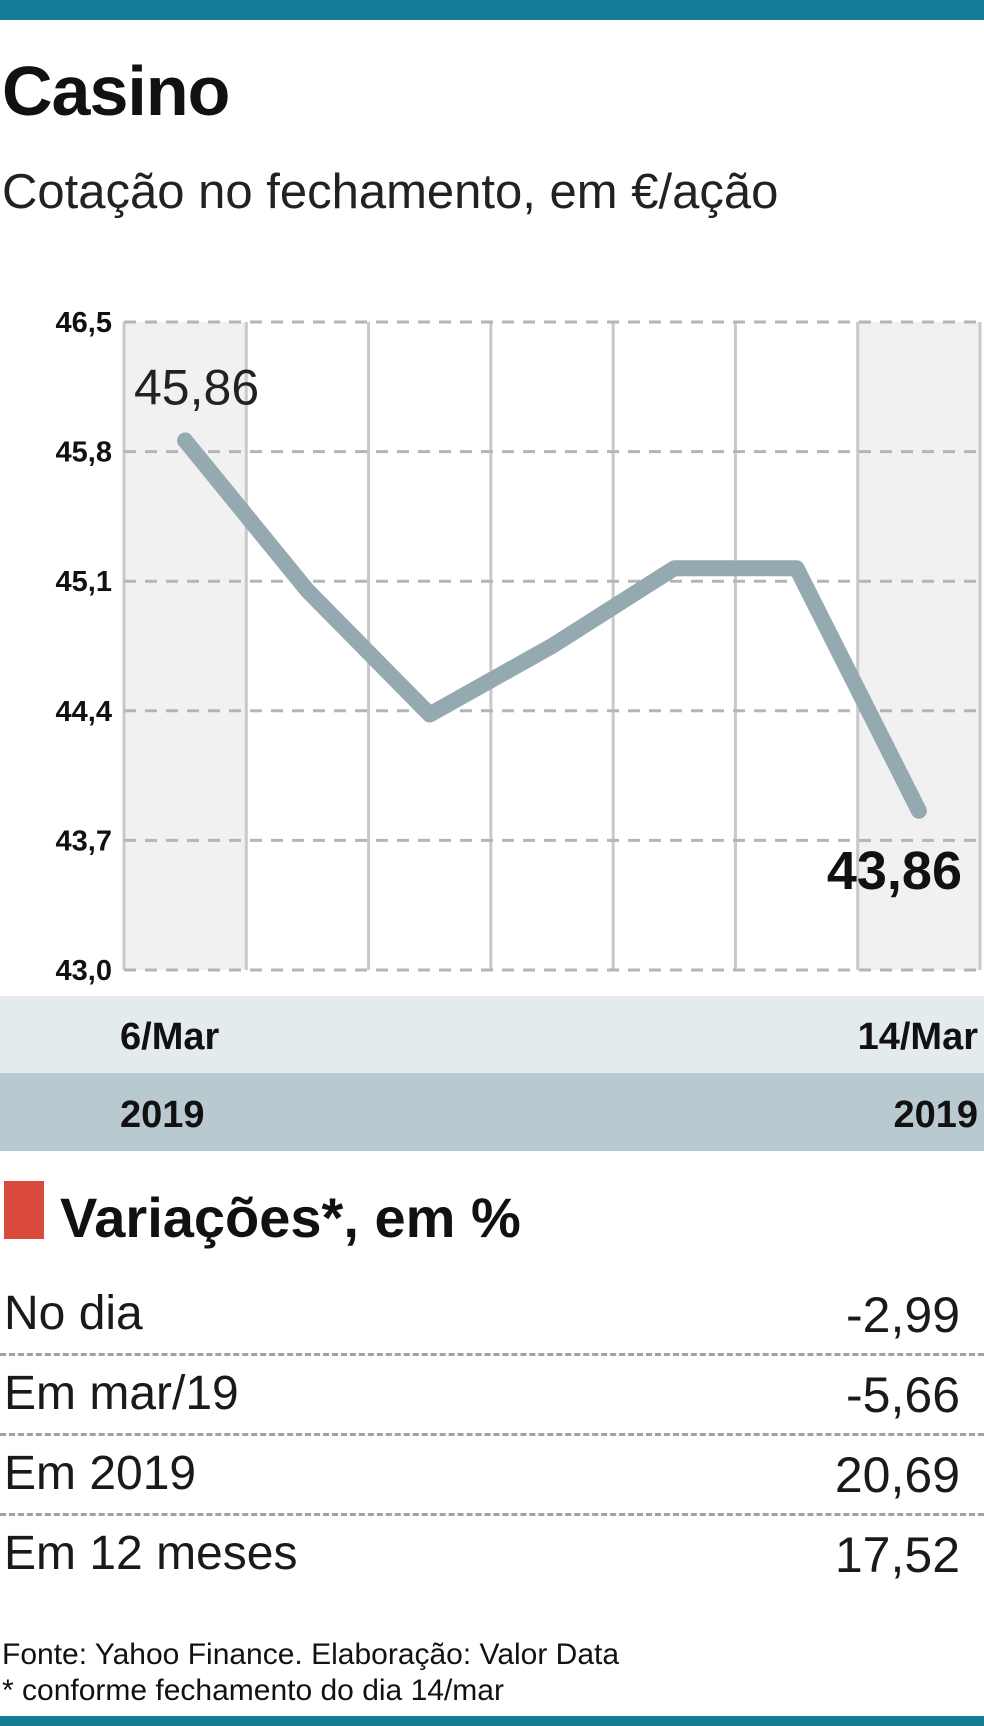  I want to click on asterisk-note: * conforme fechamento do dia 14/mar, so click(253, 1690).